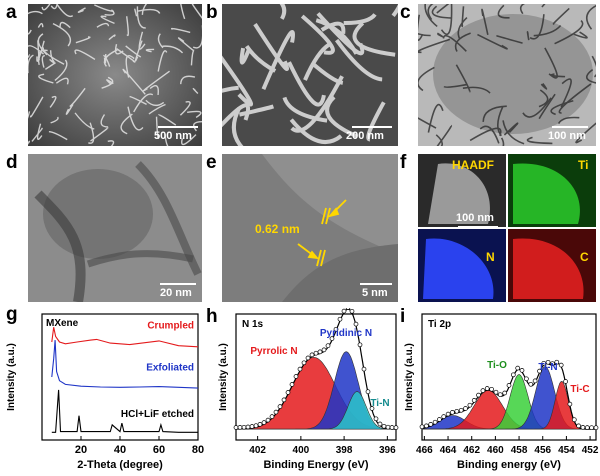  I want to click on panel-c-tem-image, so click(507, 75).